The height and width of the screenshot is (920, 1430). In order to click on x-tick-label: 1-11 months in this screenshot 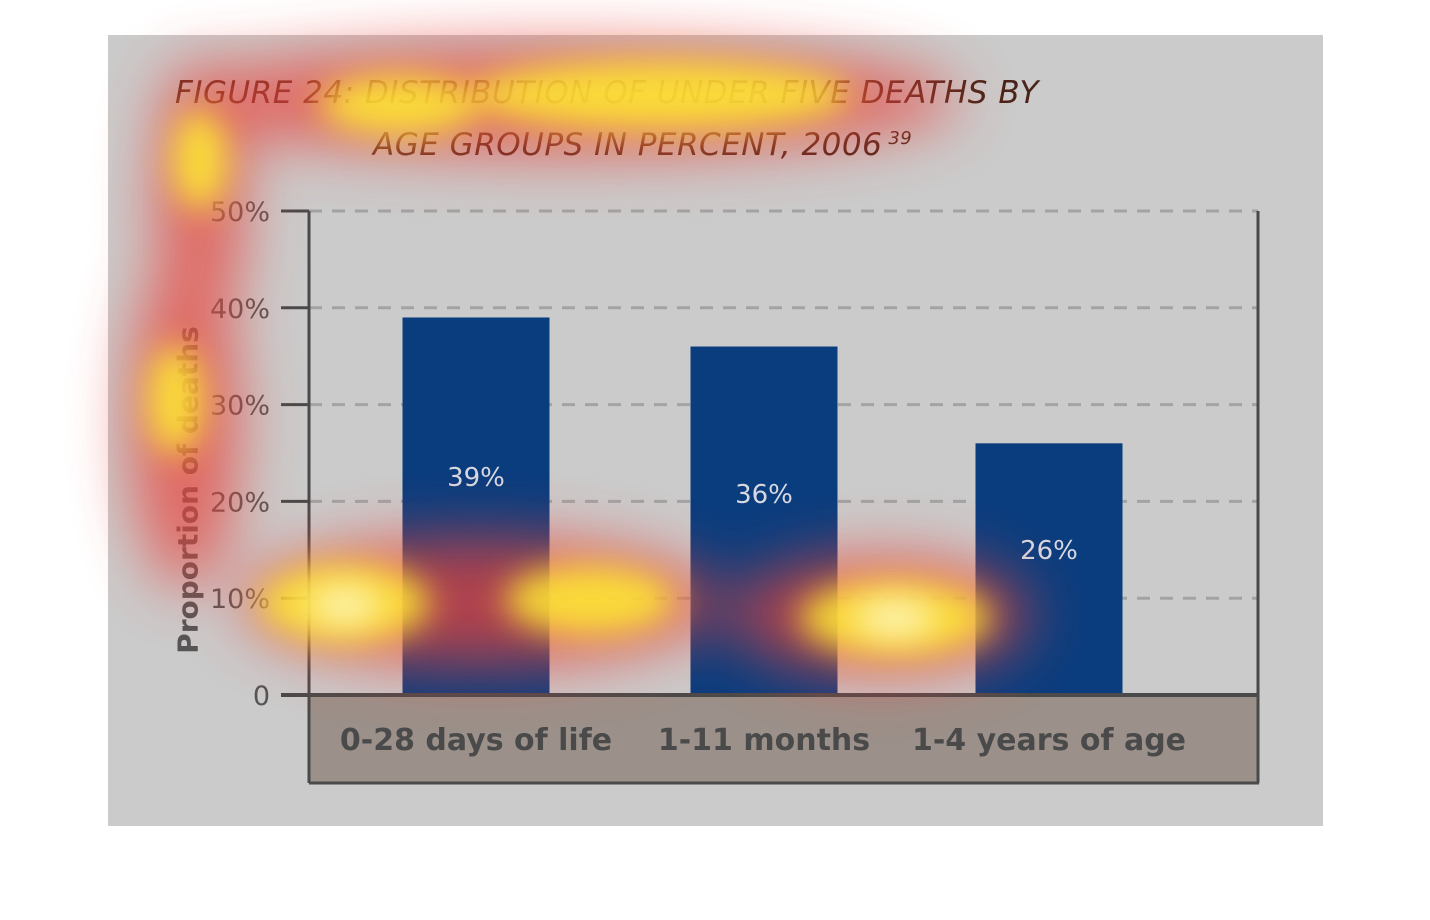, I will do `click(764, 740)`.